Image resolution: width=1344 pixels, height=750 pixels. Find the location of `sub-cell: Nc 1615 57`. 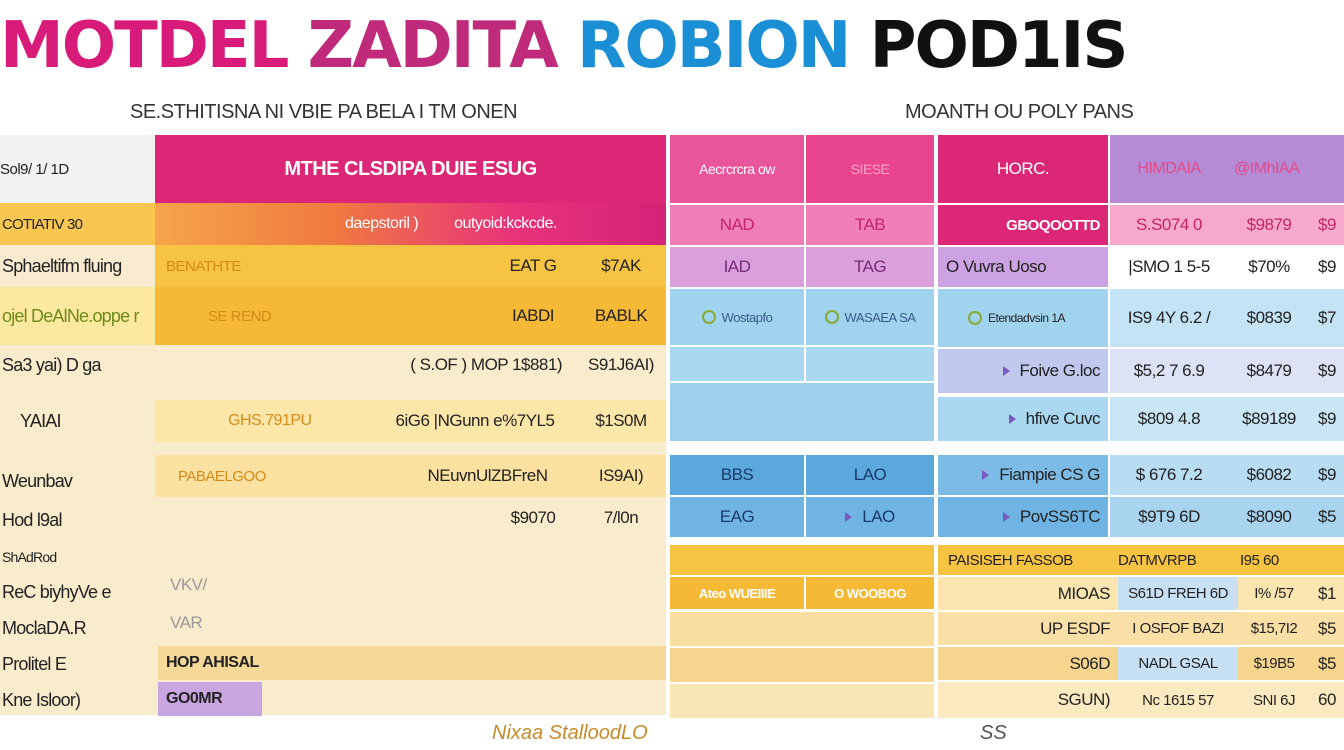

sub-cell: Nc 1615 57 is located at coordinates (1178, 700).